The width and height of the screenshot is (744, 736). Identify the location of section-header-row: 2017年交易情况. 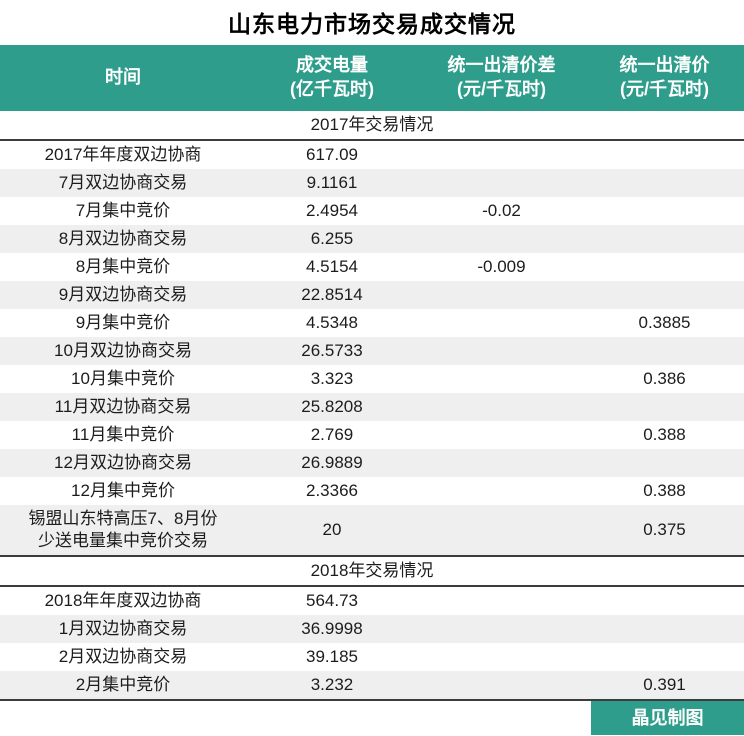
(372, 126).